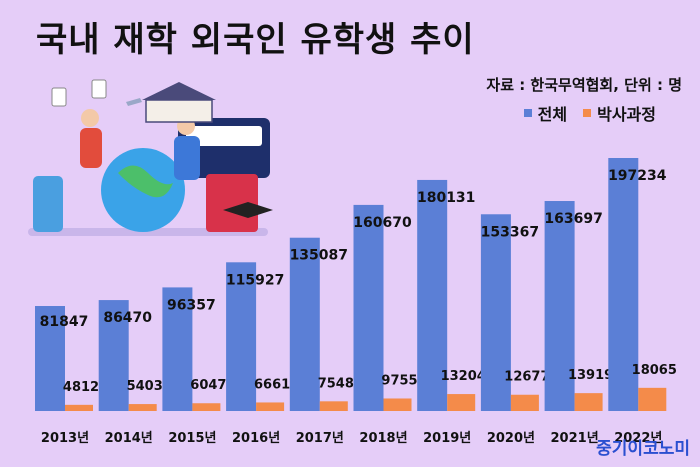  Describe the element at coordinates (637, 176) in the screenshot. I see `label-total-9: 197234` at that location.